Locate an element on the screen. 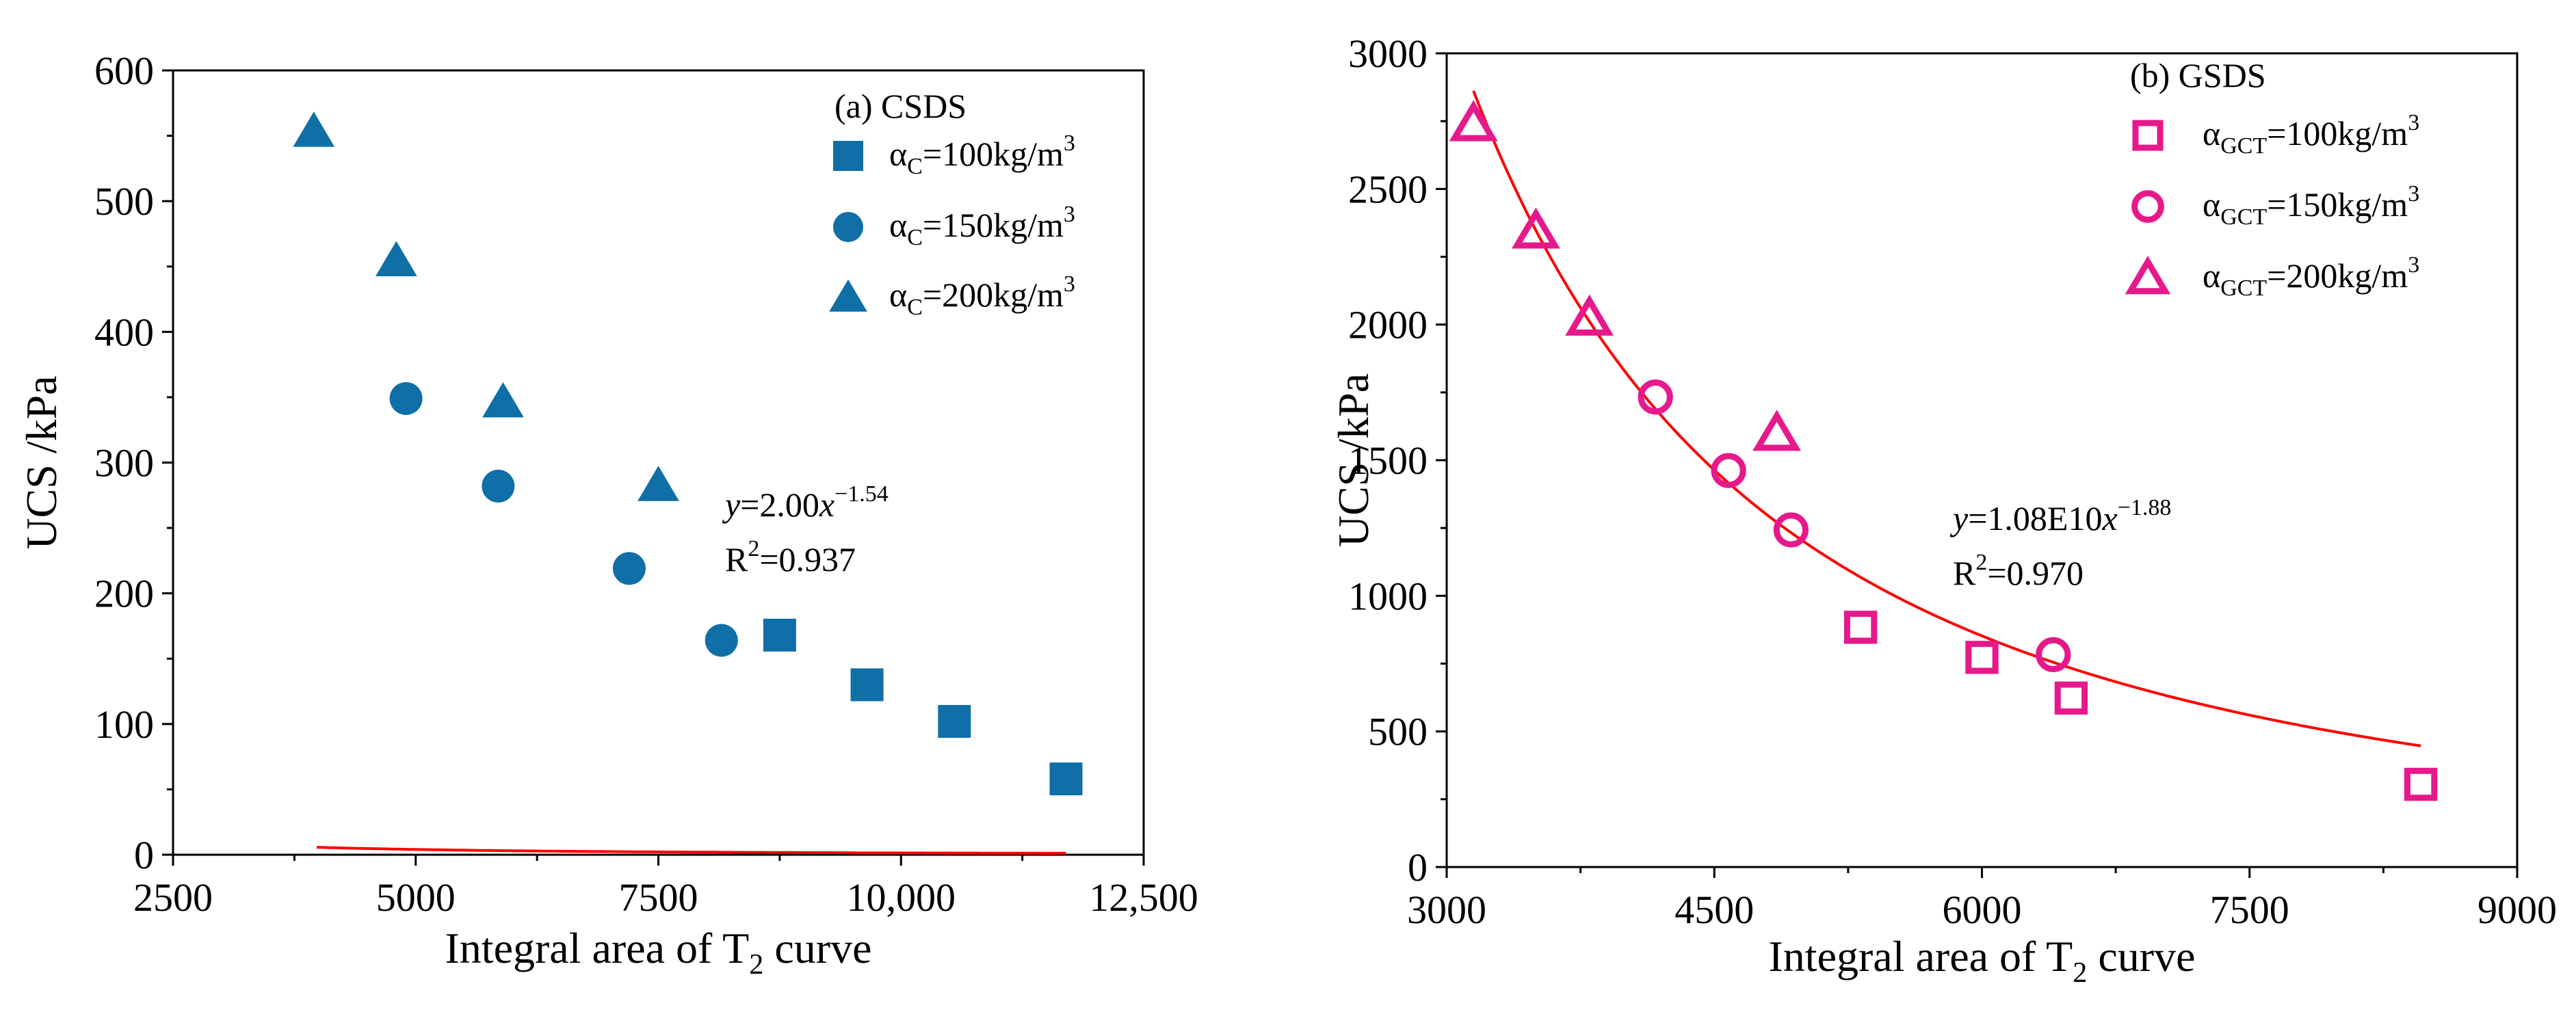  y-tick-label: 400 is located at coordinates (124, 332).